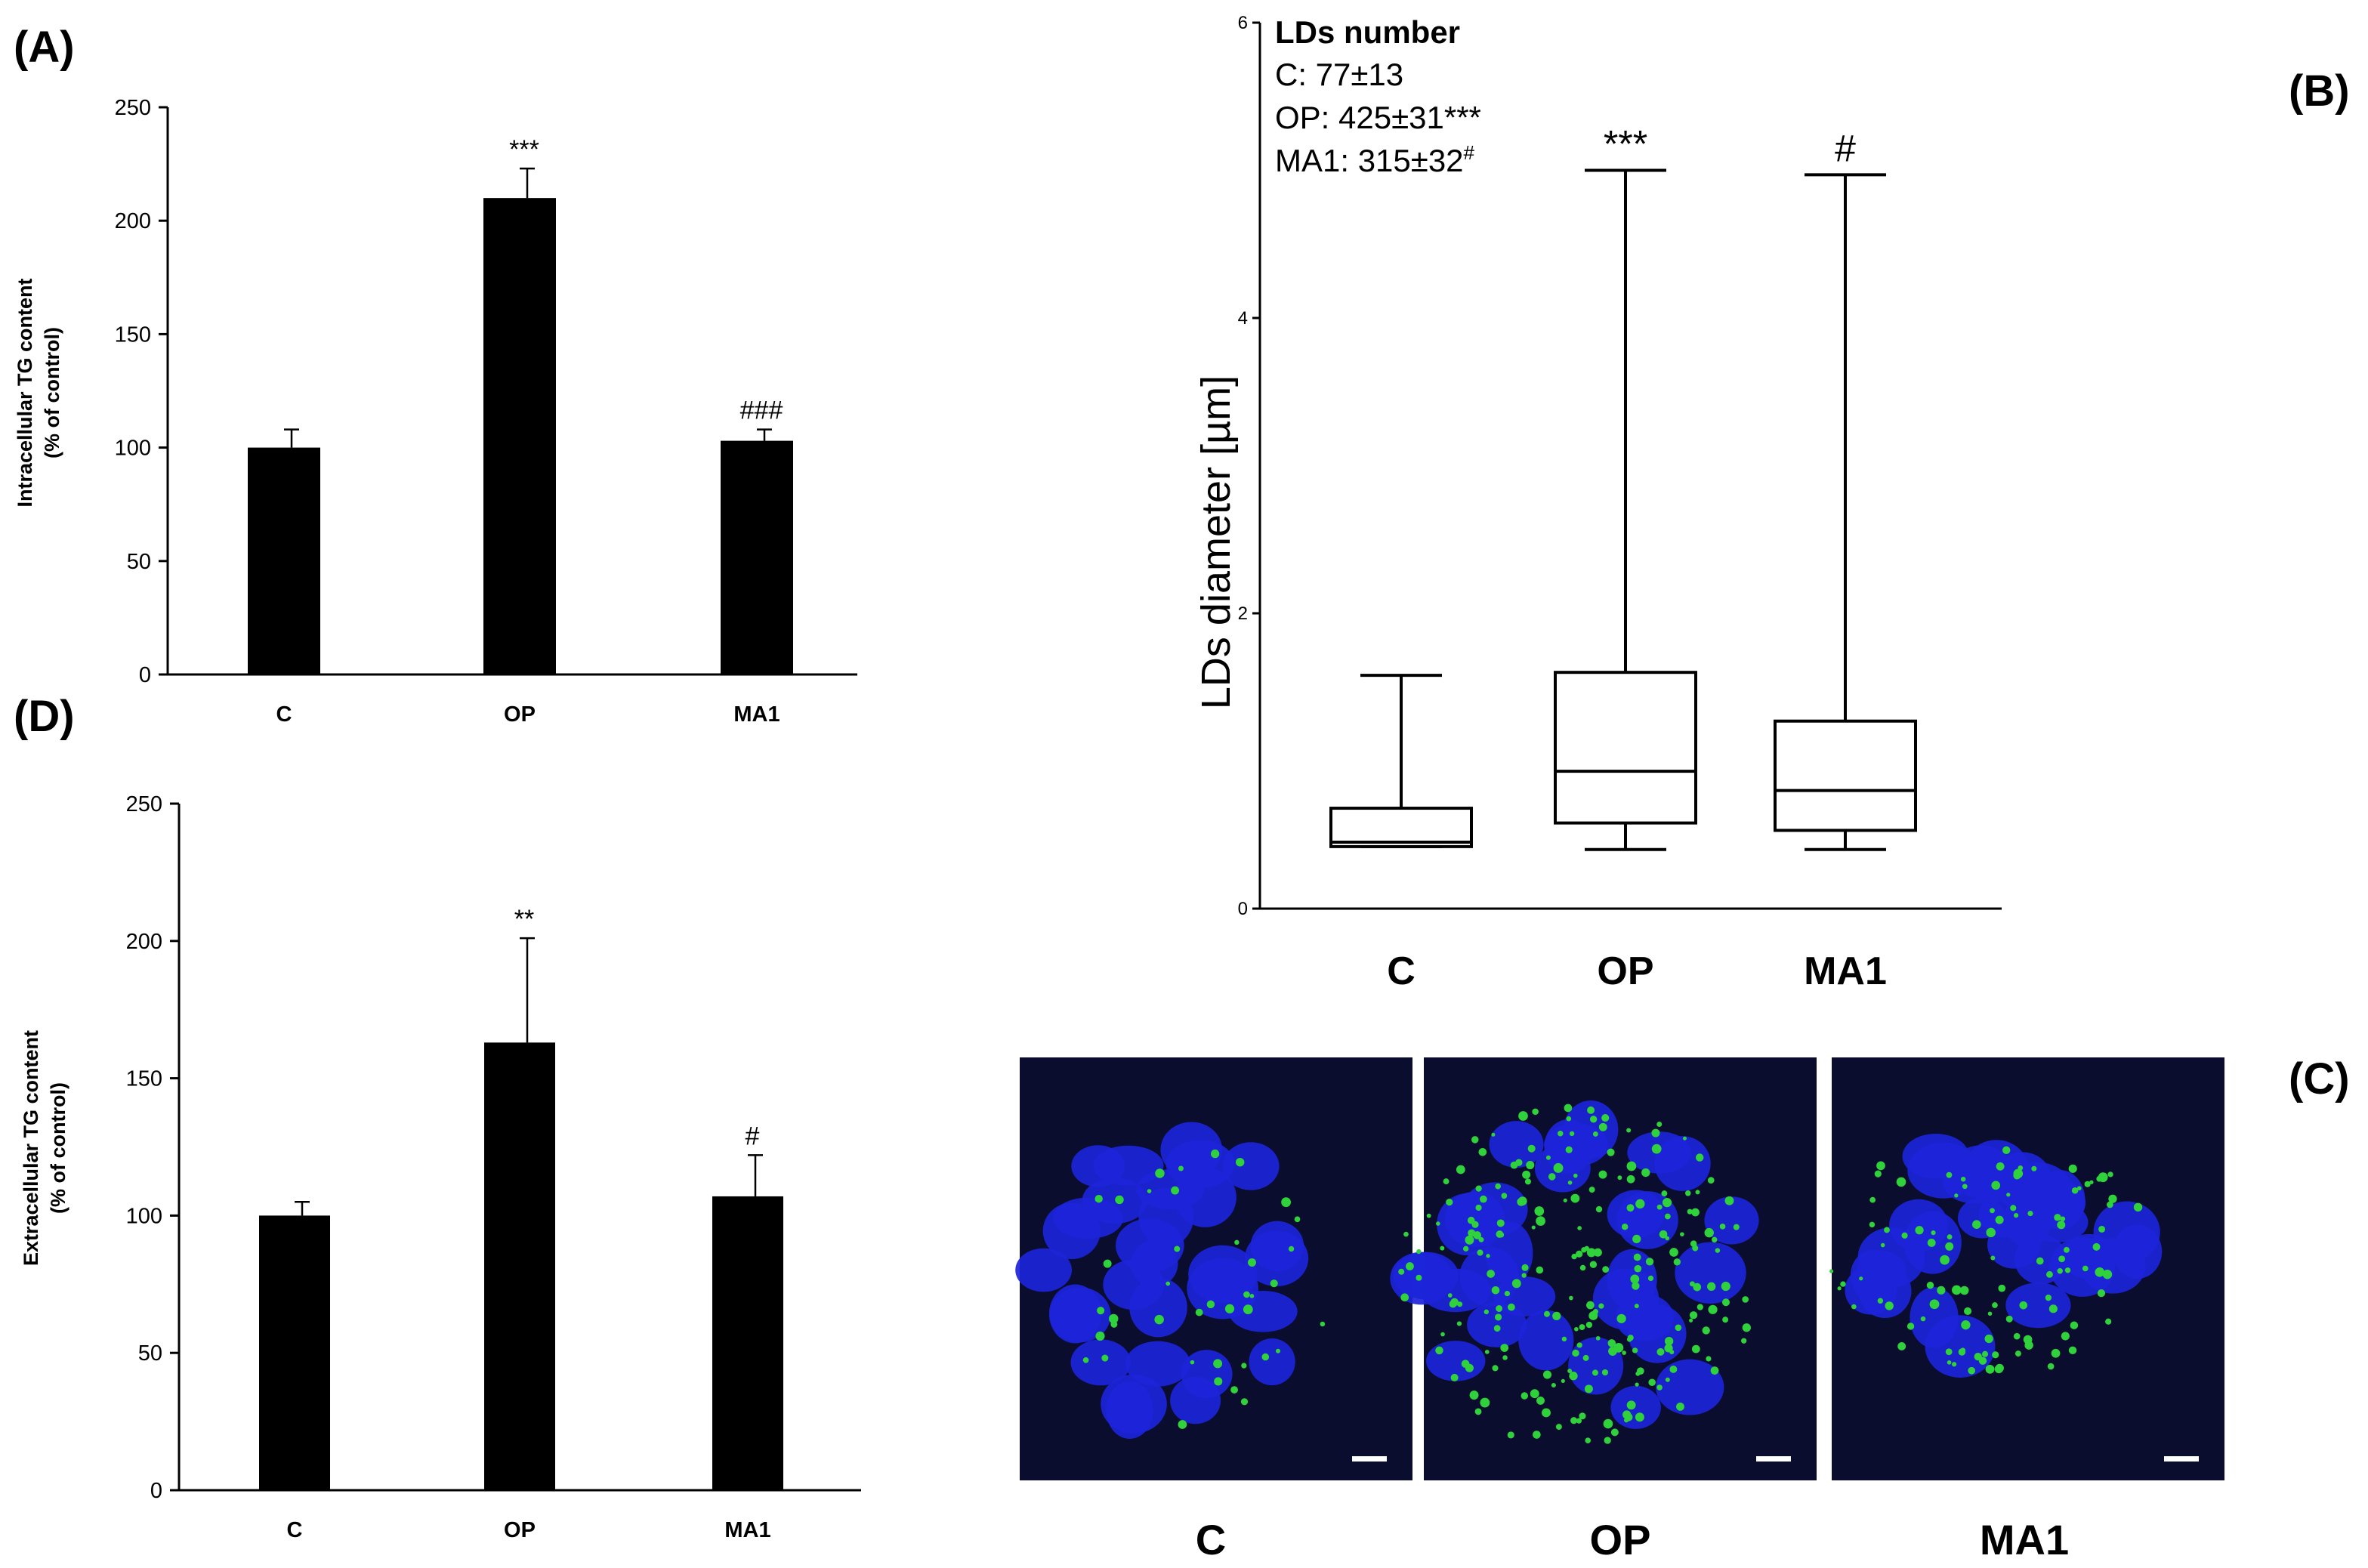  I want to click on panel-label-c: (C), so click(2319, 1078).